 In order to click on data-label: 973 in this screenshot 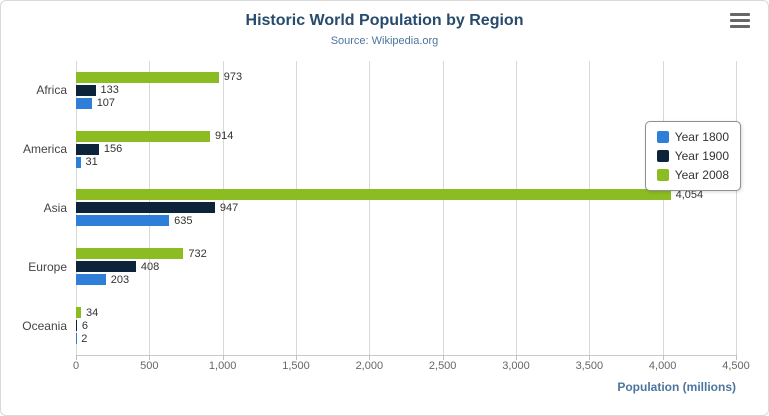, I will do `click(233, 77)`.